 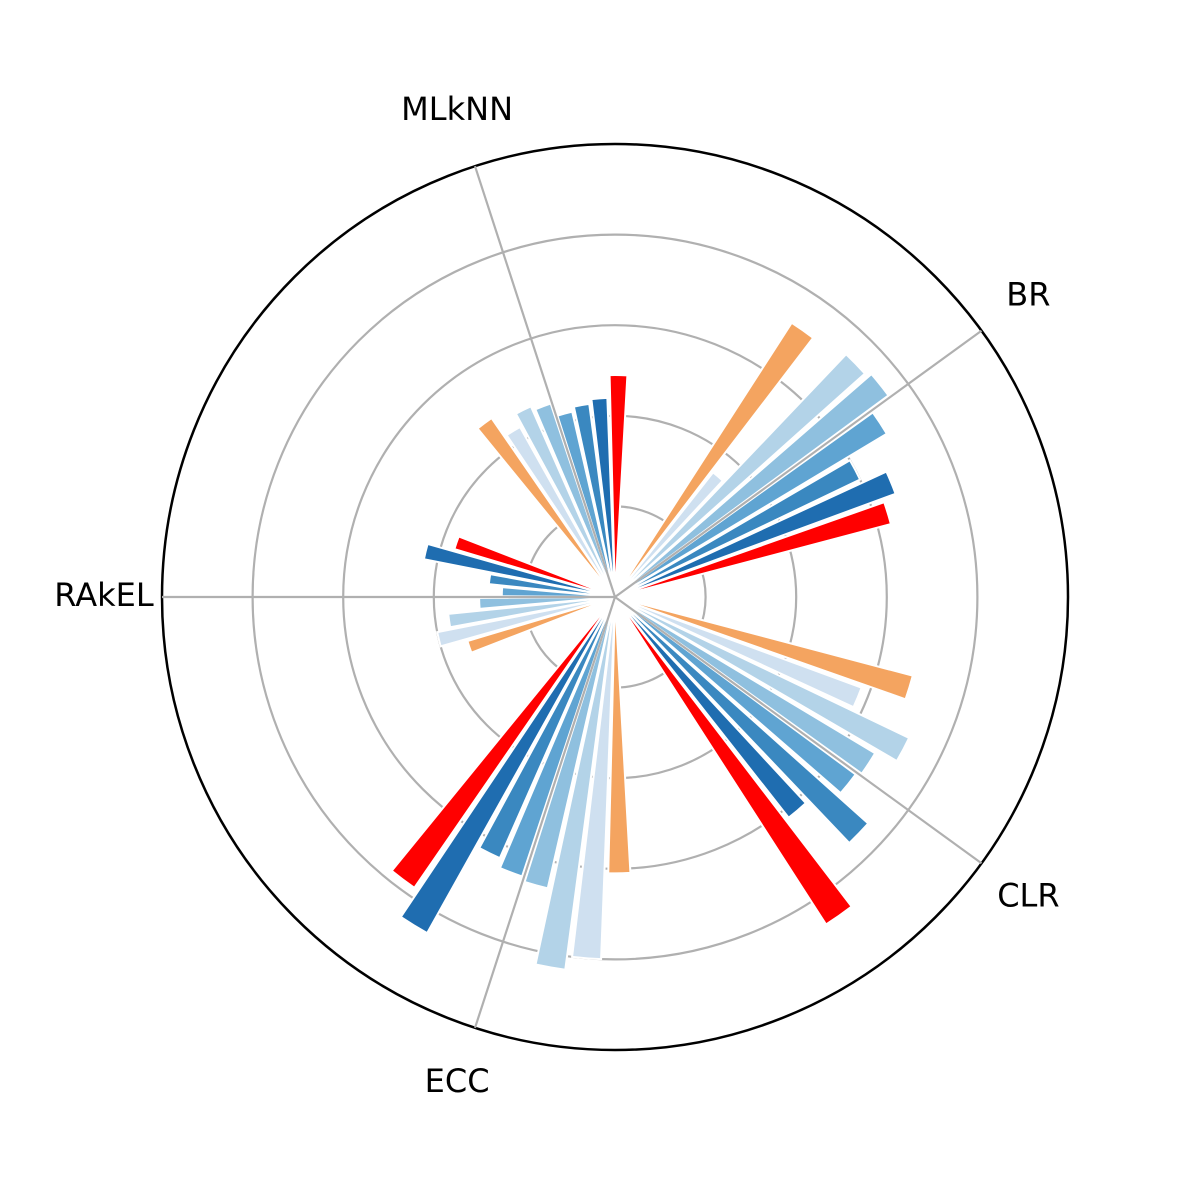 What do you see at coordinates (457, 1081) in the screenshot?
I see `group-label-ecc: ECC` at bounding box center [457, 1081].